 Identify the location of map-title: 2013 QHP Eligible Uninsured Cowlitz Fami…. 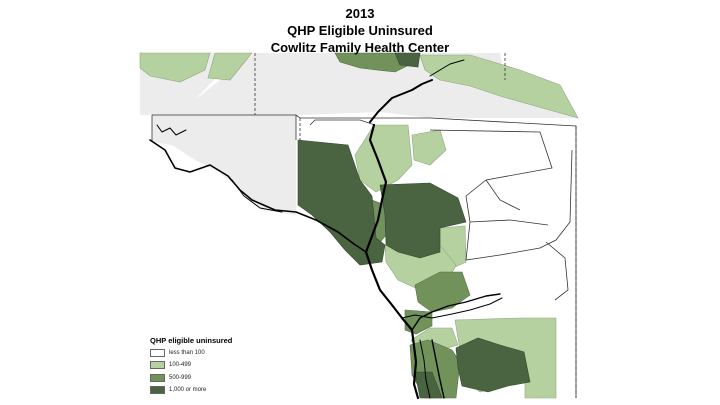
(360, 28).